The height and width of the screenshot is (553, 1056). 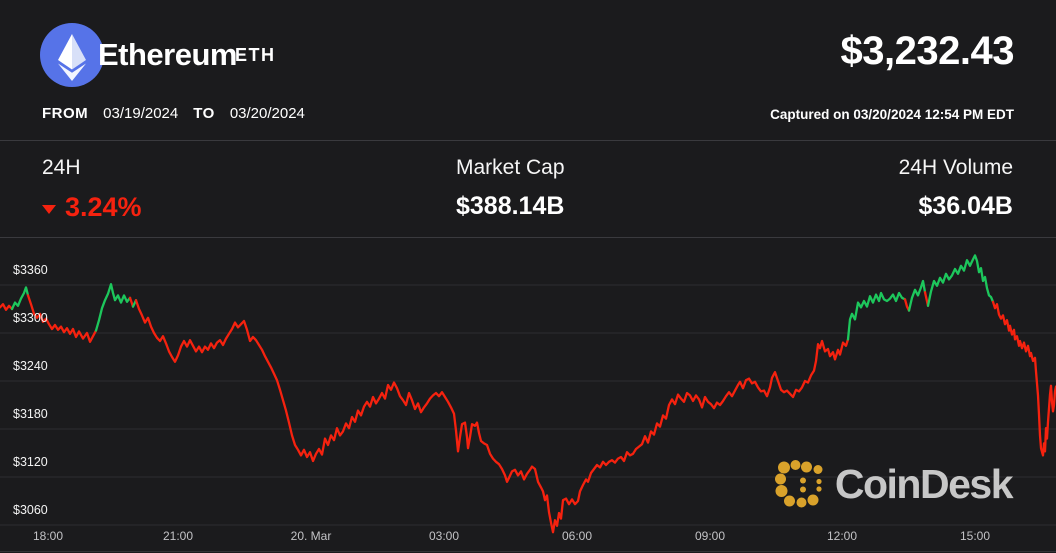 I want to click on current-price: $3,232.43, so click(x=927, y=51).